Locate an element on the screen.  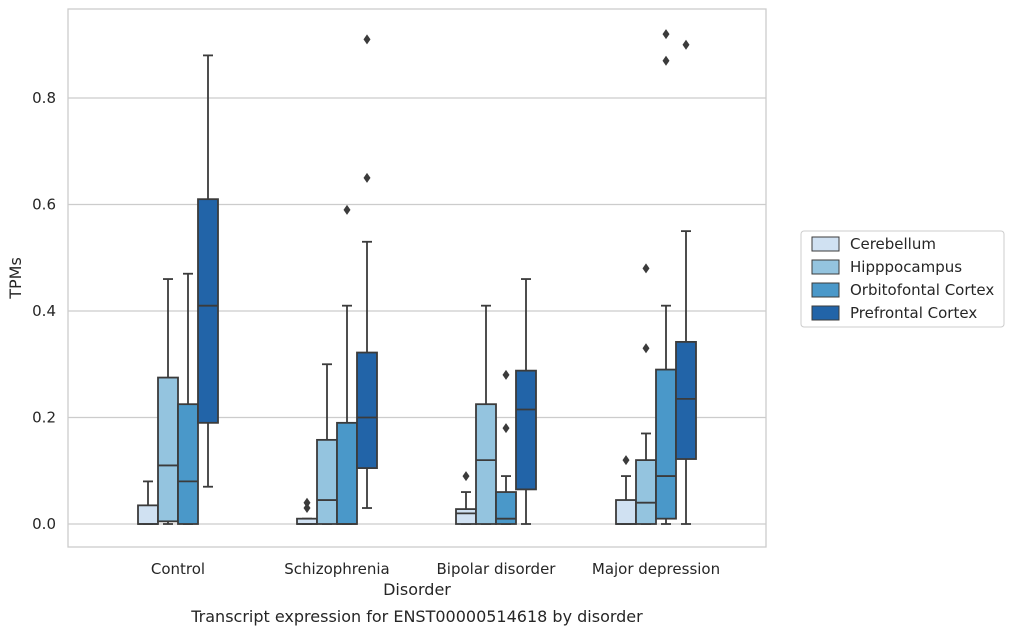
legend-label: Hipppocampus is located at coordinates (906, 267).